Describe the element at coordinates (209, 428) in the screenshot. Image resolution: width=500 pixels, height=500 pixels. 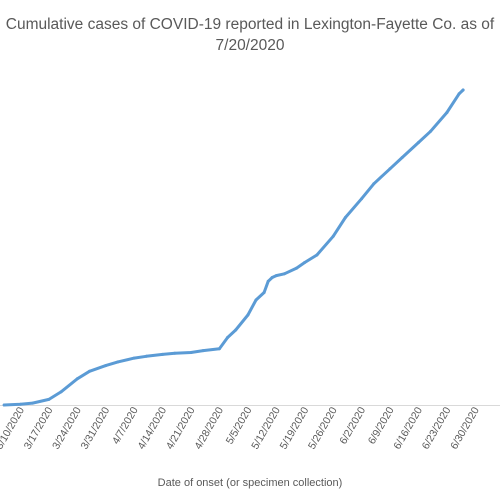
I see `x-tick-label: 4/28/2020` at that location.